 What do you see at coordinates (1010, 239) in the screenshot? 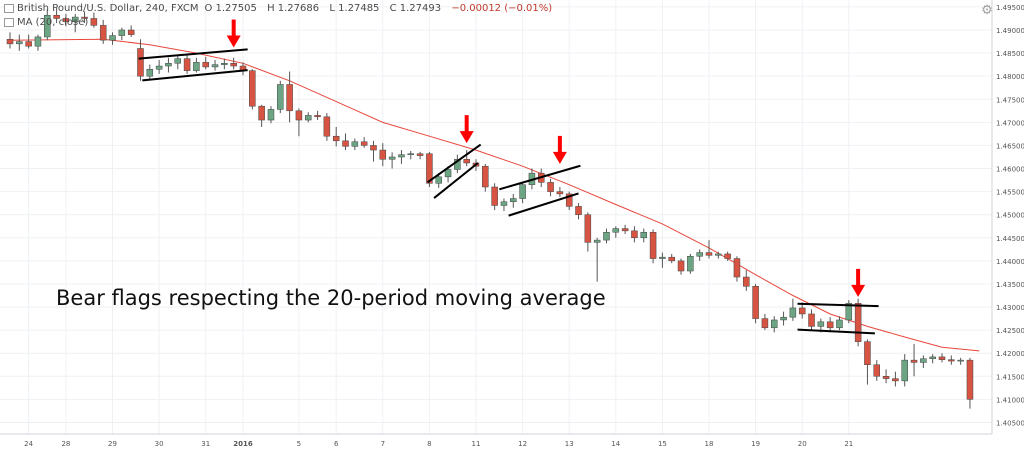
I see `y-tick-label: 1.44500` at bounding box center [1010, 239].